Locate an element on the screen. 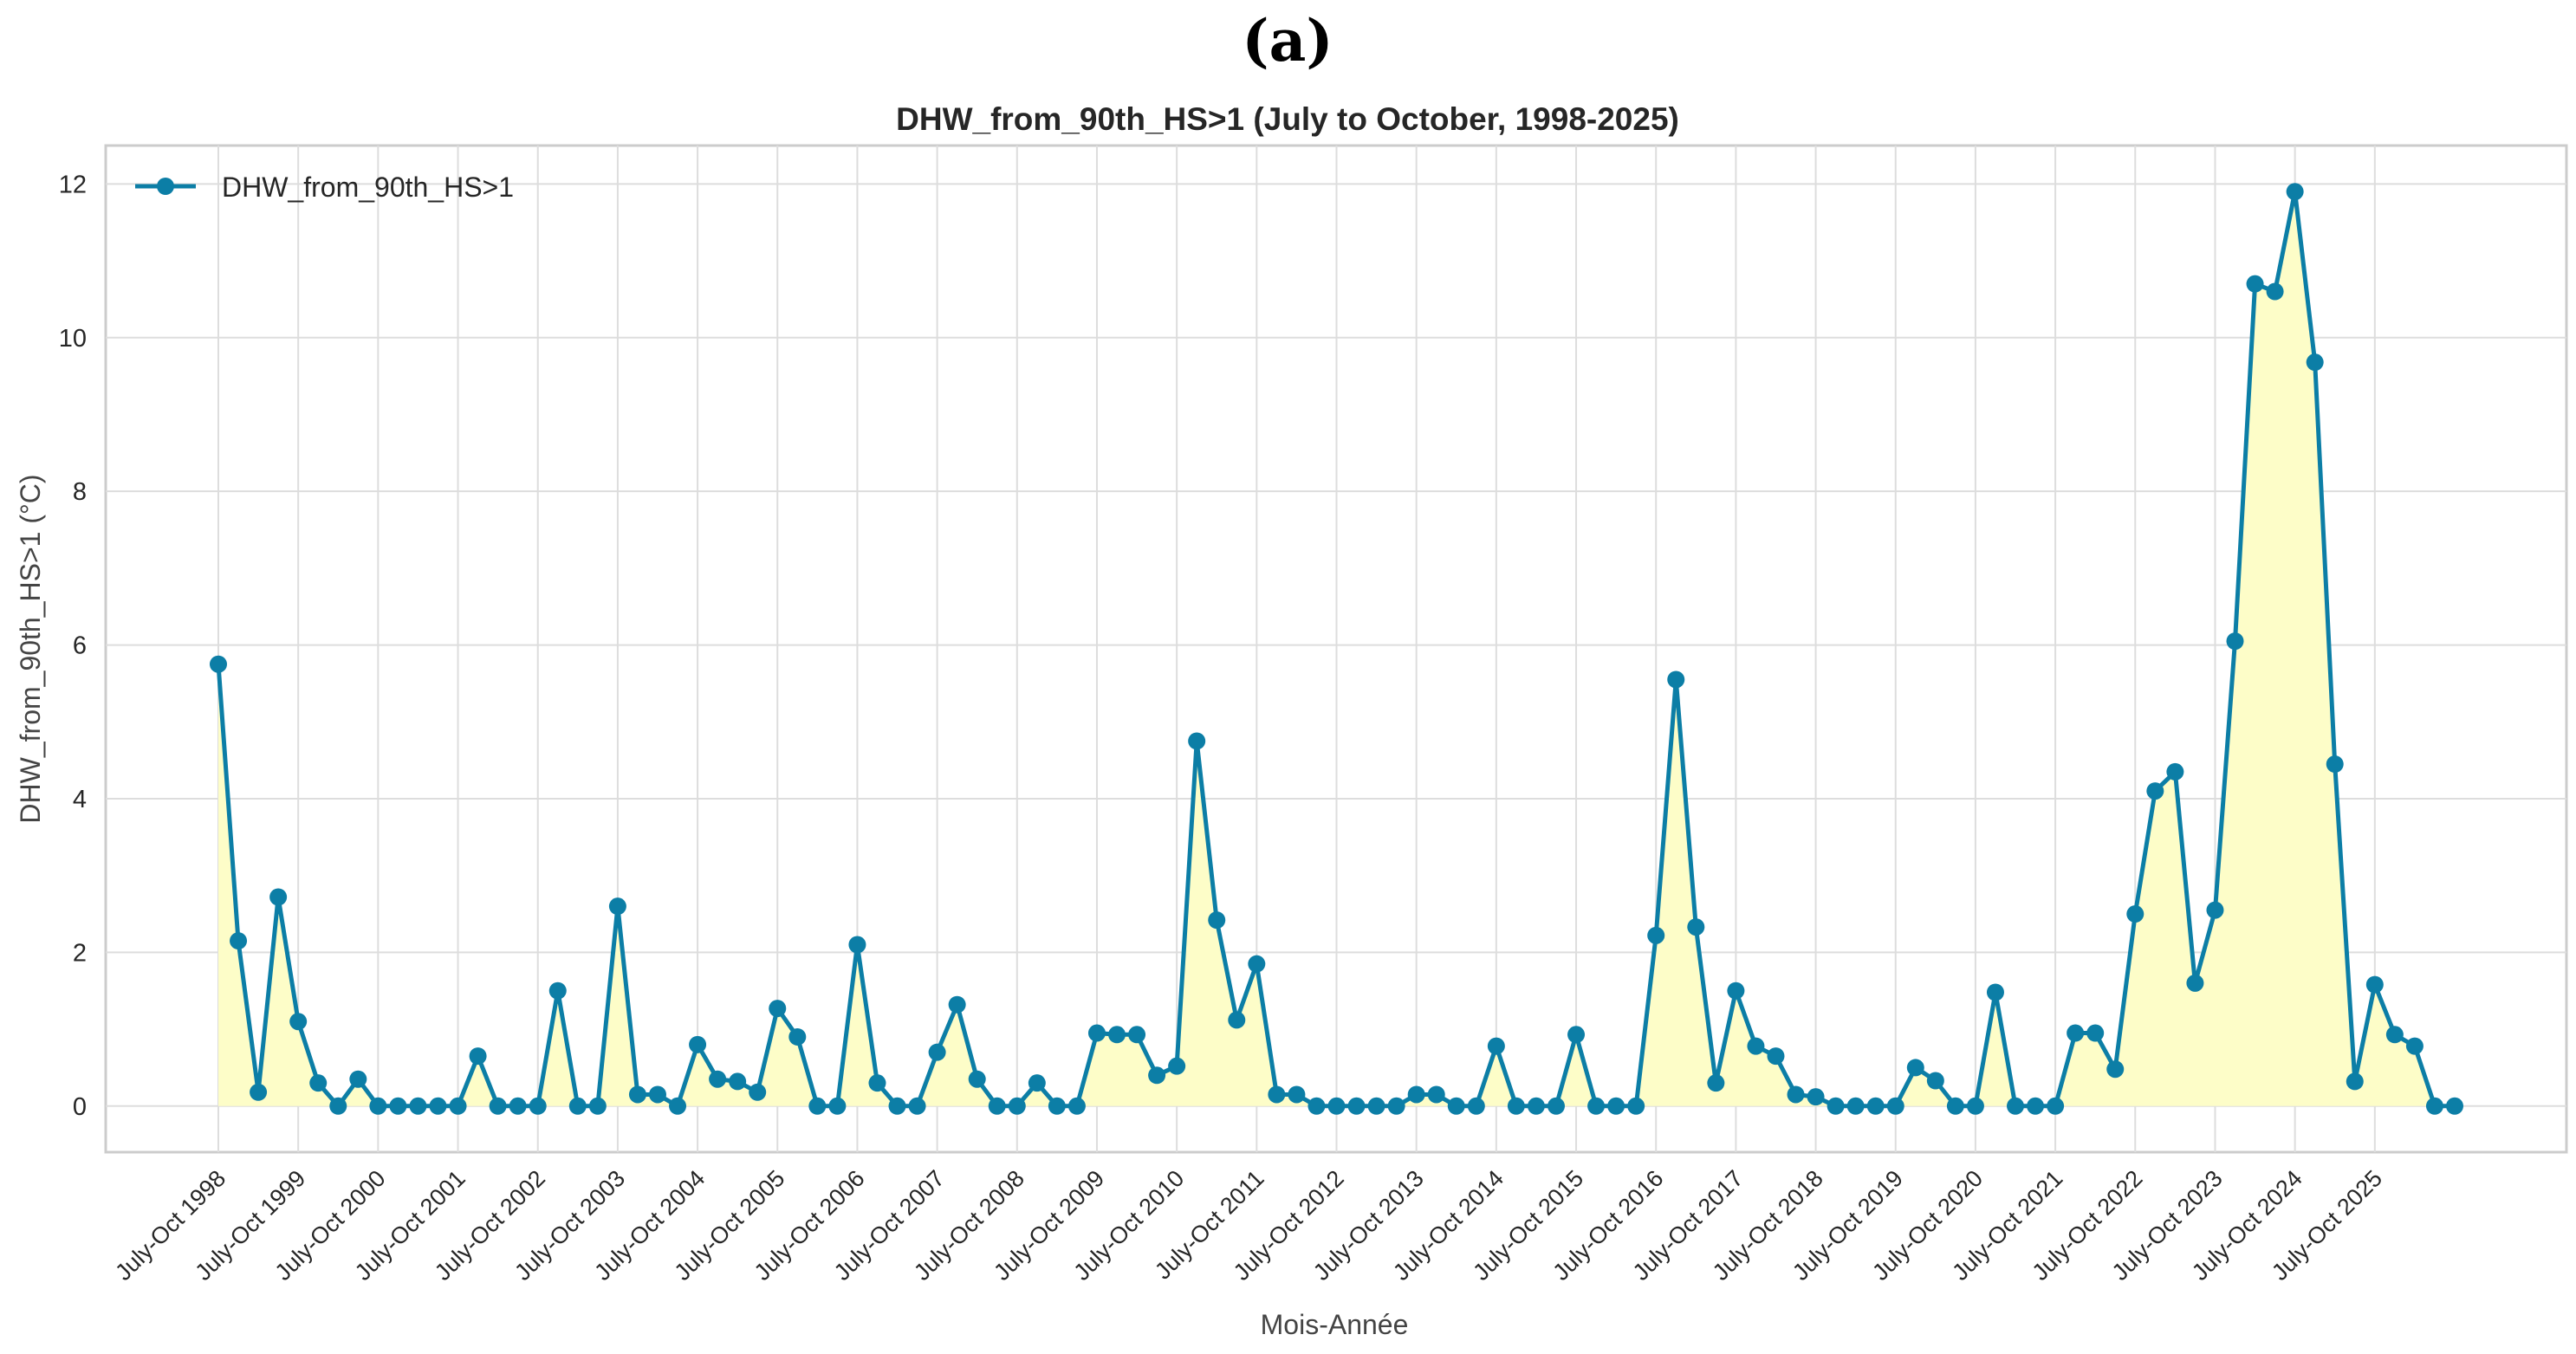 The width and height of the screenshot is (2576, 1354). y-tick-label: 10 is located at coordinates (73, 339).